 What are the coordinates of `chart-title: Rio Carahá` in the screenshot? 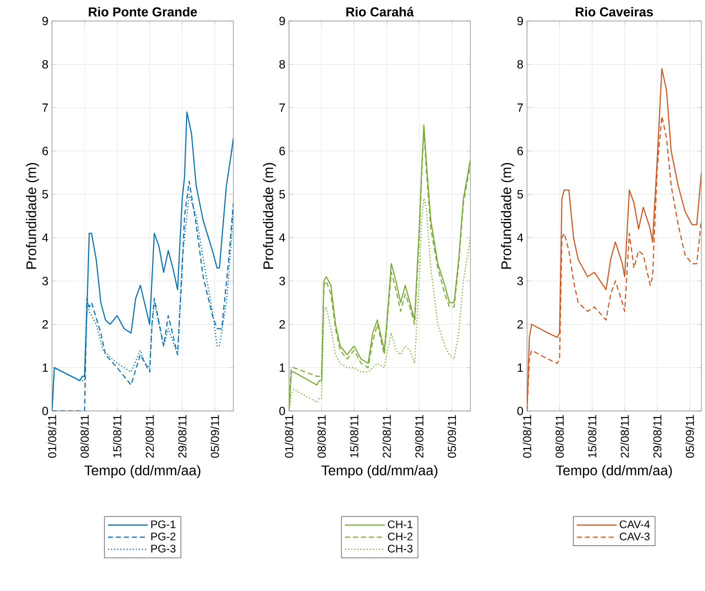 It's located at (380, 11).